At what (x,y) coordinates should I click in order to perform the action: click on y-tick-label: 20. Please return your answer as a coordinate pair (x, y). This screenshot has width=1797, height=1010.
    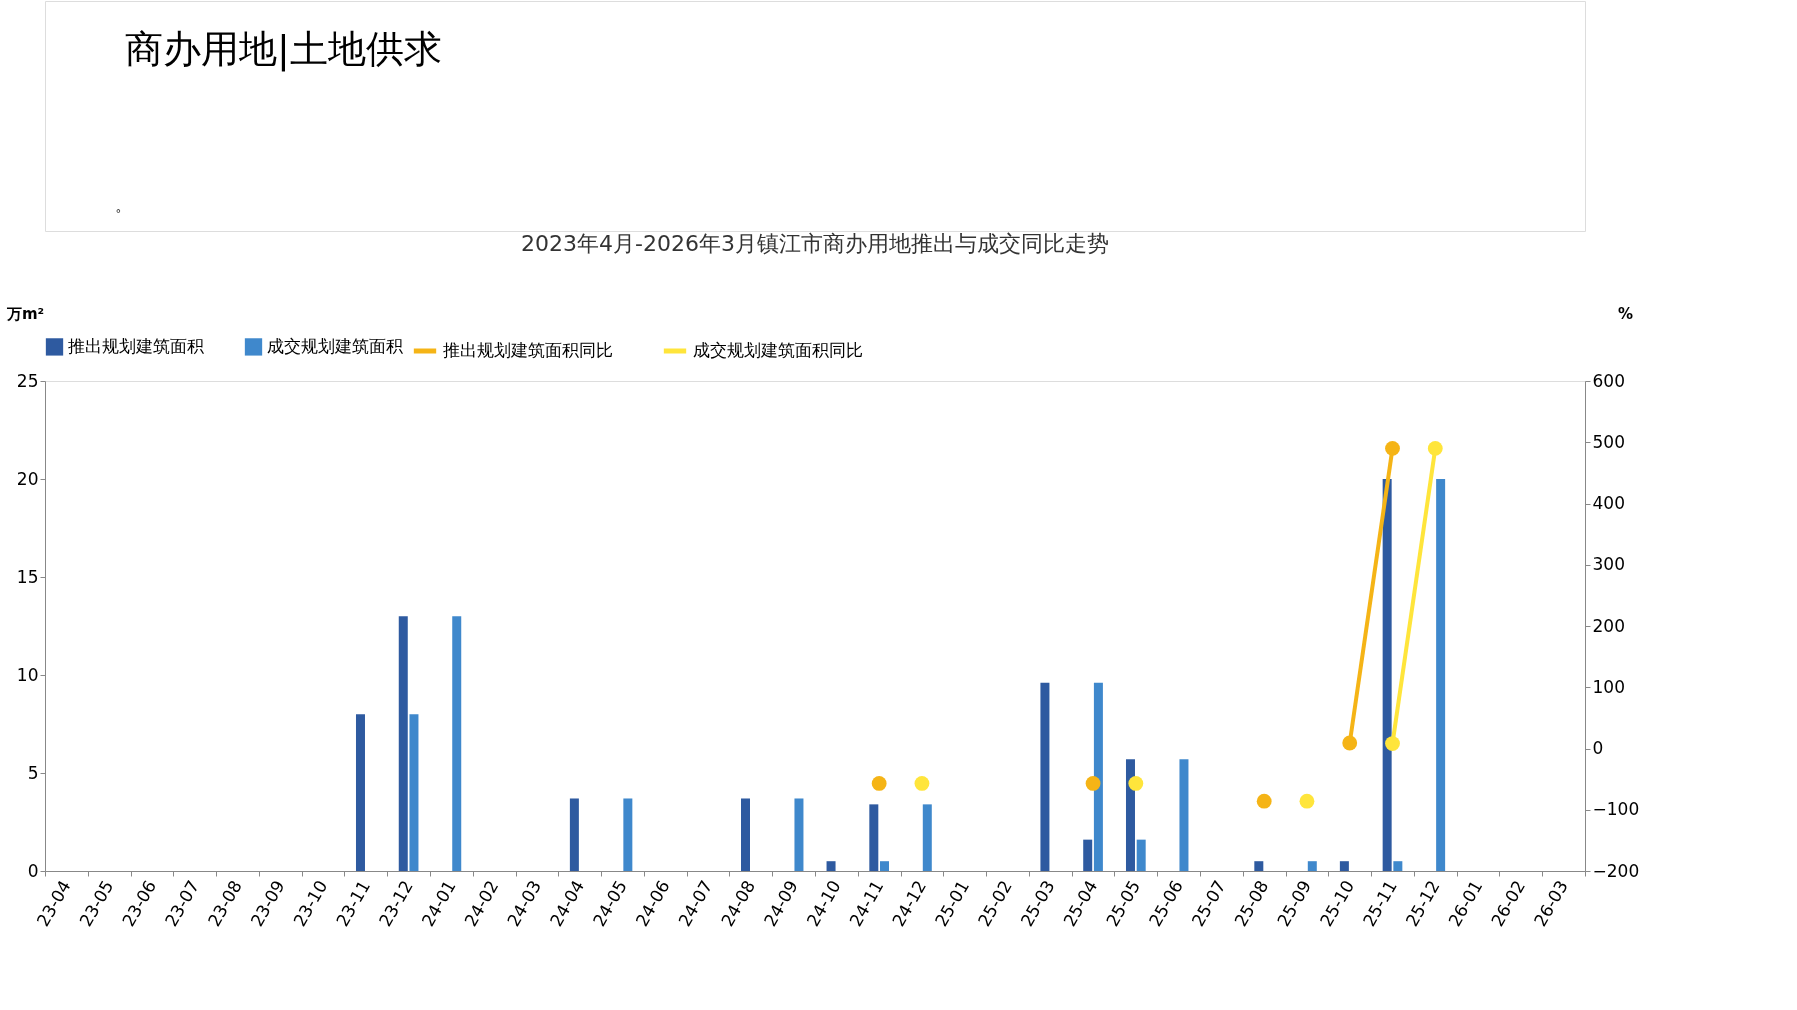
    Looking at the image, I should click on (27, 478).